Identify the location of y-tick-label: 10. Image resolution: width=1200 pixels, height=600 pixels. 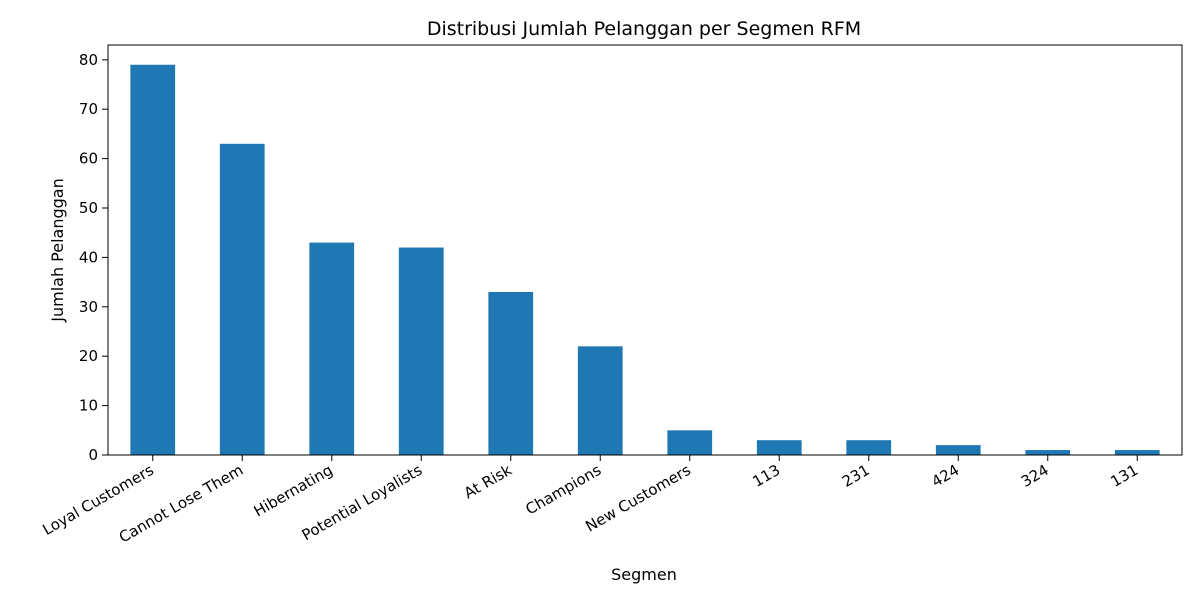
(88, 406).